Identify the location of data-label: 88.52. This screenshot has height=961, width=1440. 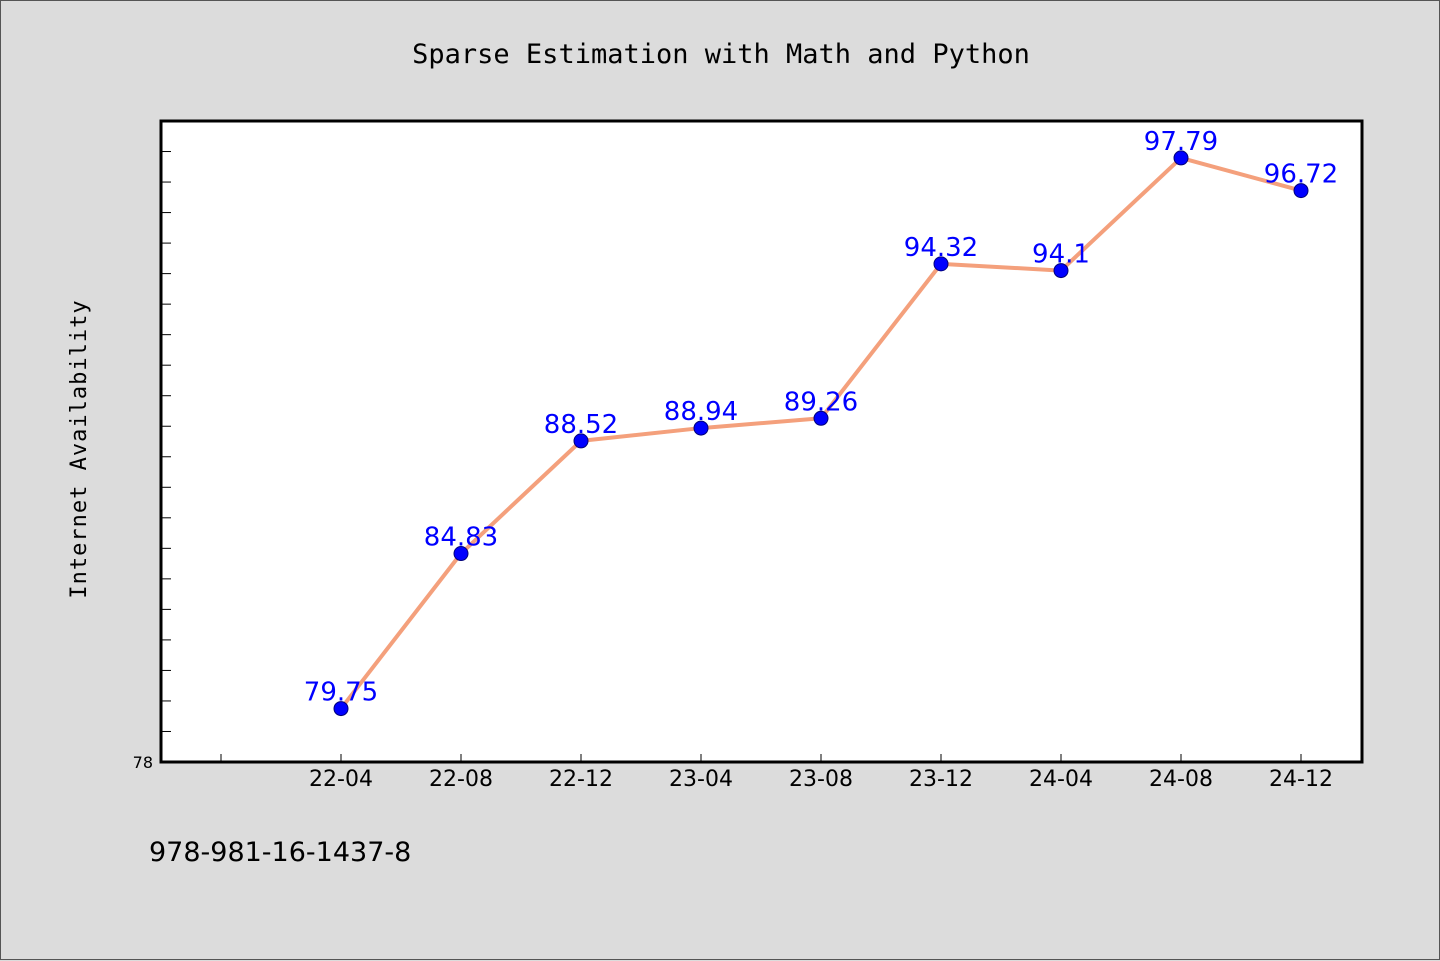
(581, 425).